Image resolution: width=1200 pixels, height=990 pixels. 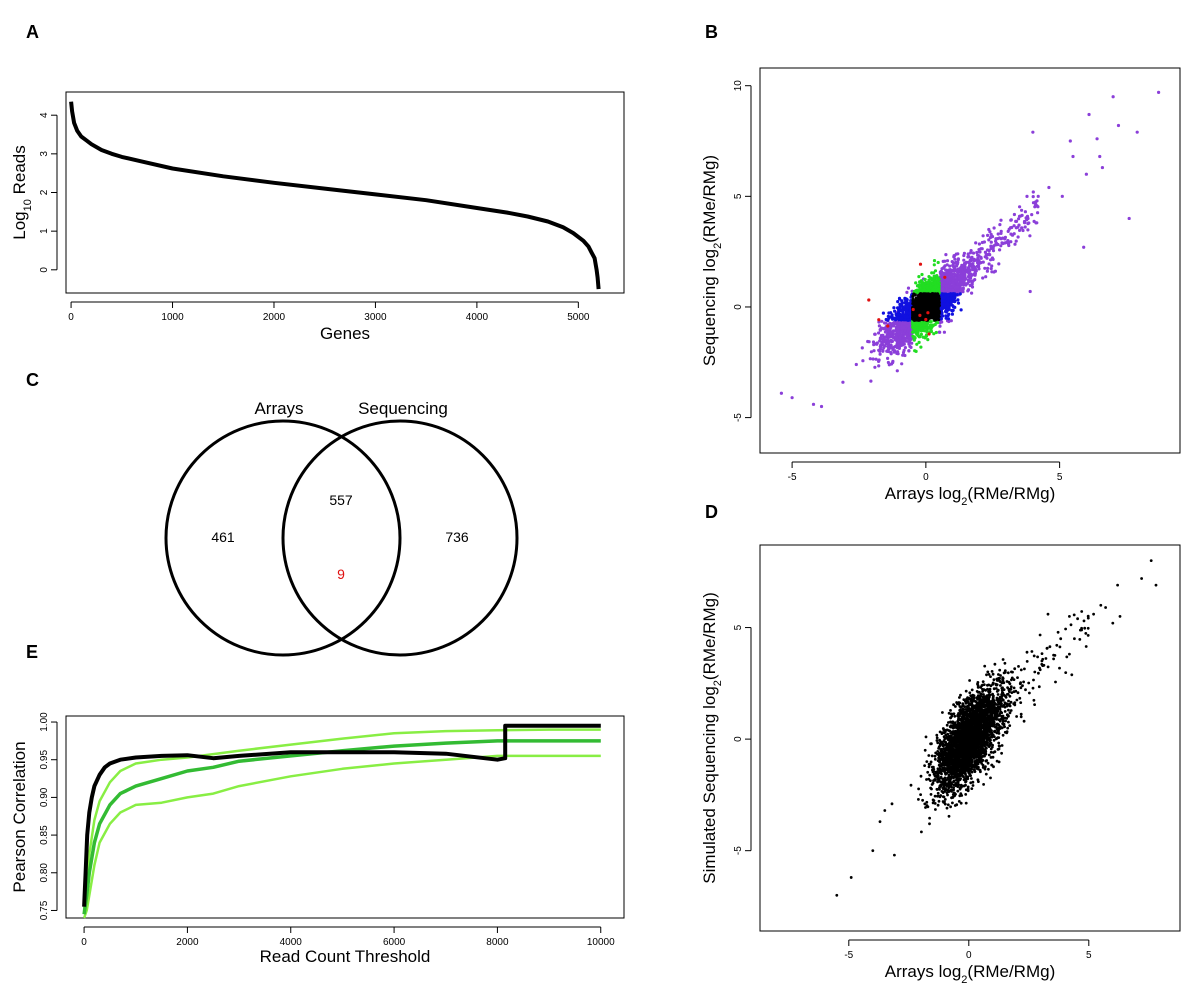 I want to click on venn-count-discordant: 9, so click(x=341, y=574).